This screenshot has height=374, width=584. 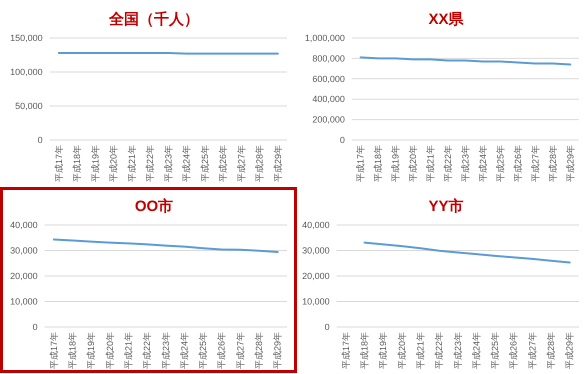 What do you see at coordinates (446, 206) in the screenshot?
I see `chart-title: YY市` at bounding box center [446, 206].